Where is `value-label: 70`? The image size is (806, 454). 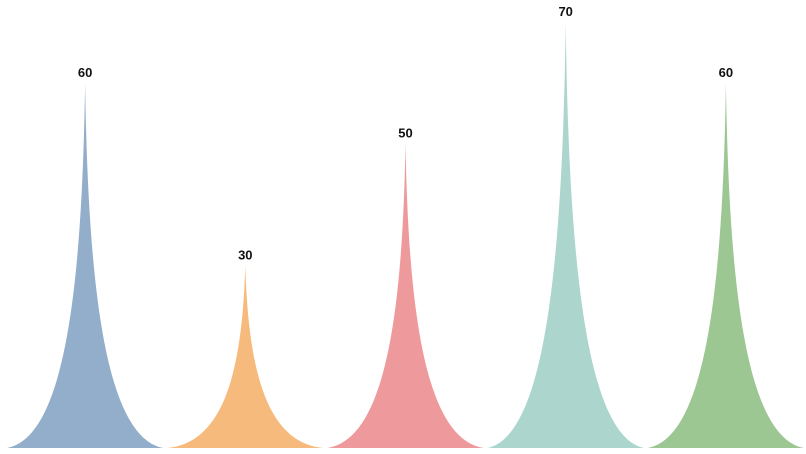 value-label: 70 is located at coordinates (565, 11).